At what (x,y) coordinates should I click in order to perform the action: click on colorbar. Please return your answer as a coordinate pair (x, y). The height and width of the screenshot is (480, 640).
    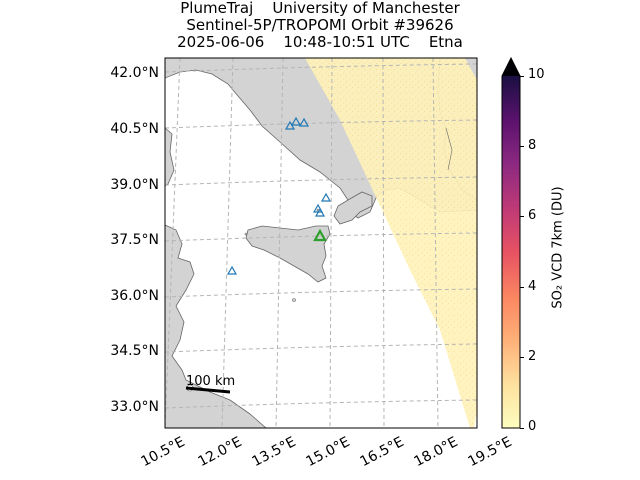
    Looking at the image, I should click on (511, 252).